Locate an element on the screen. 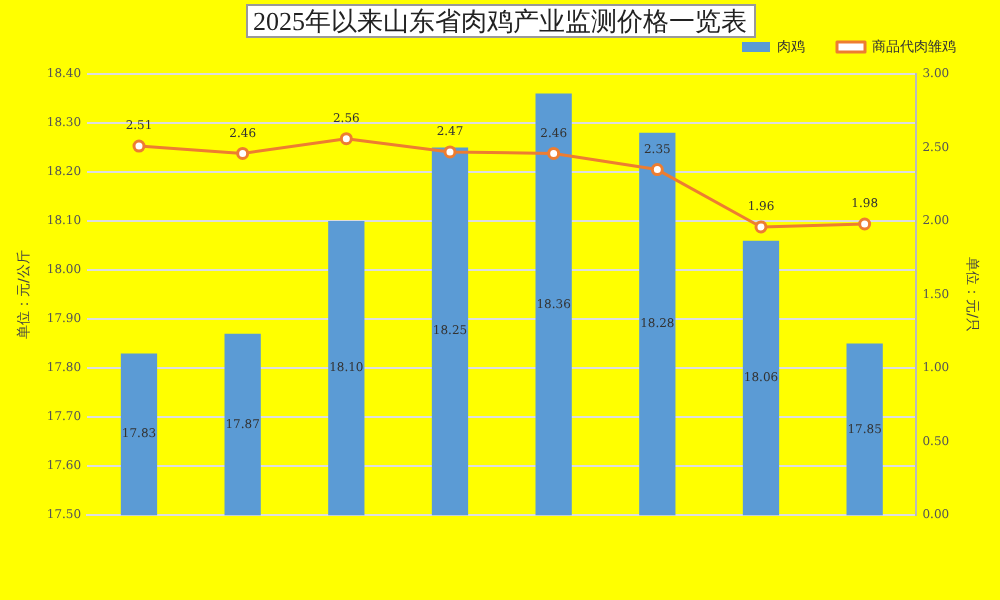 The width and height of the screenshot is (1000, 600). chart-title: 2025年以来山东省肉鸡产业监测价格一览表 is located at coordinates (500, 21).